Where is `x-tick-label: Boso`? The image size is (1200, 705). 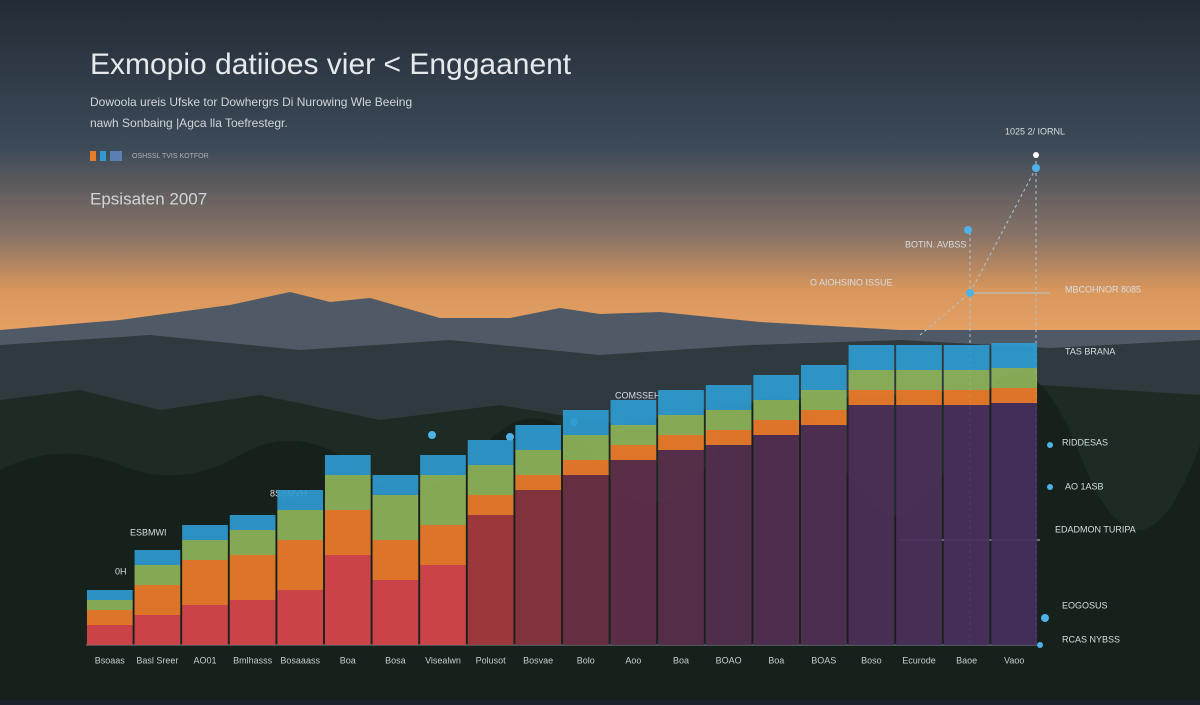
x-tick-label: Boso is located at coordinates (871, 660).